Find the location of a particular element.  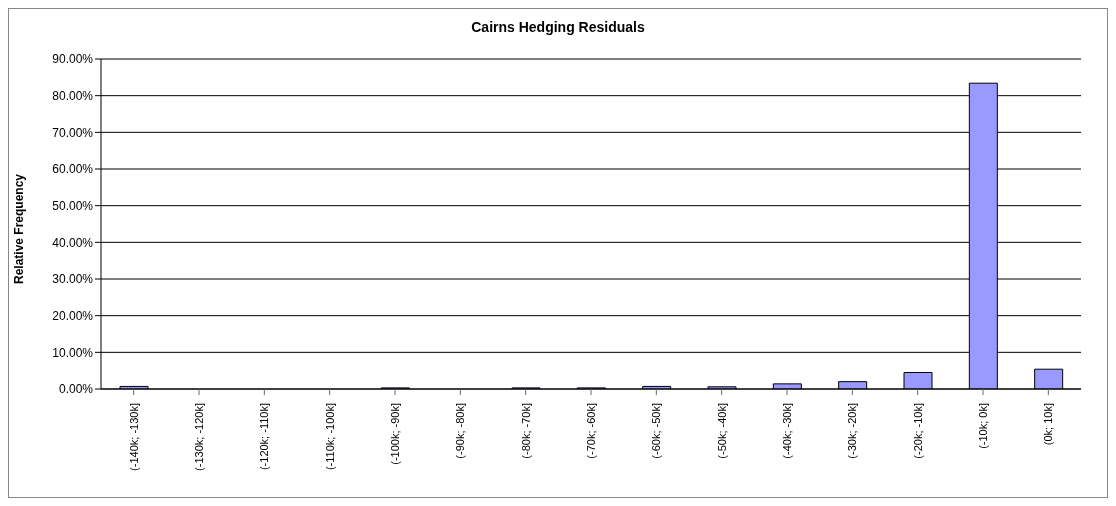

x-tick-label: (-10k; 0k] is located at coordinates (983, 426).